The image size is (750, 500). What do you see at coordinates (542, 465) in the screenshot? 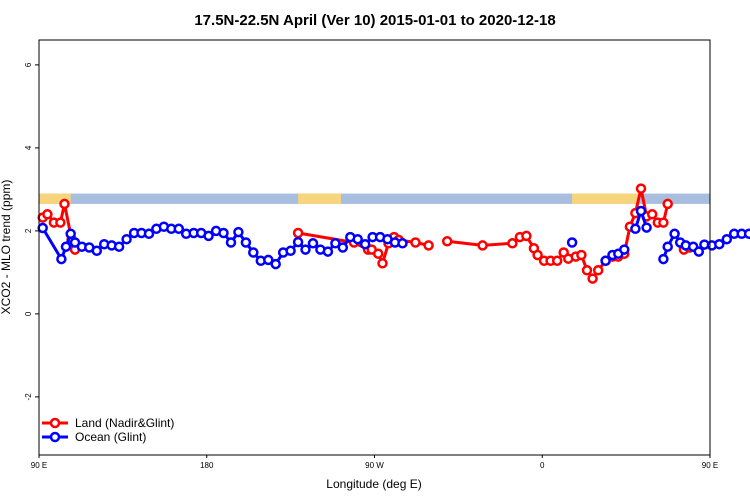
I see `x-tick-label-3: 0` at bounding box center [542, 465].